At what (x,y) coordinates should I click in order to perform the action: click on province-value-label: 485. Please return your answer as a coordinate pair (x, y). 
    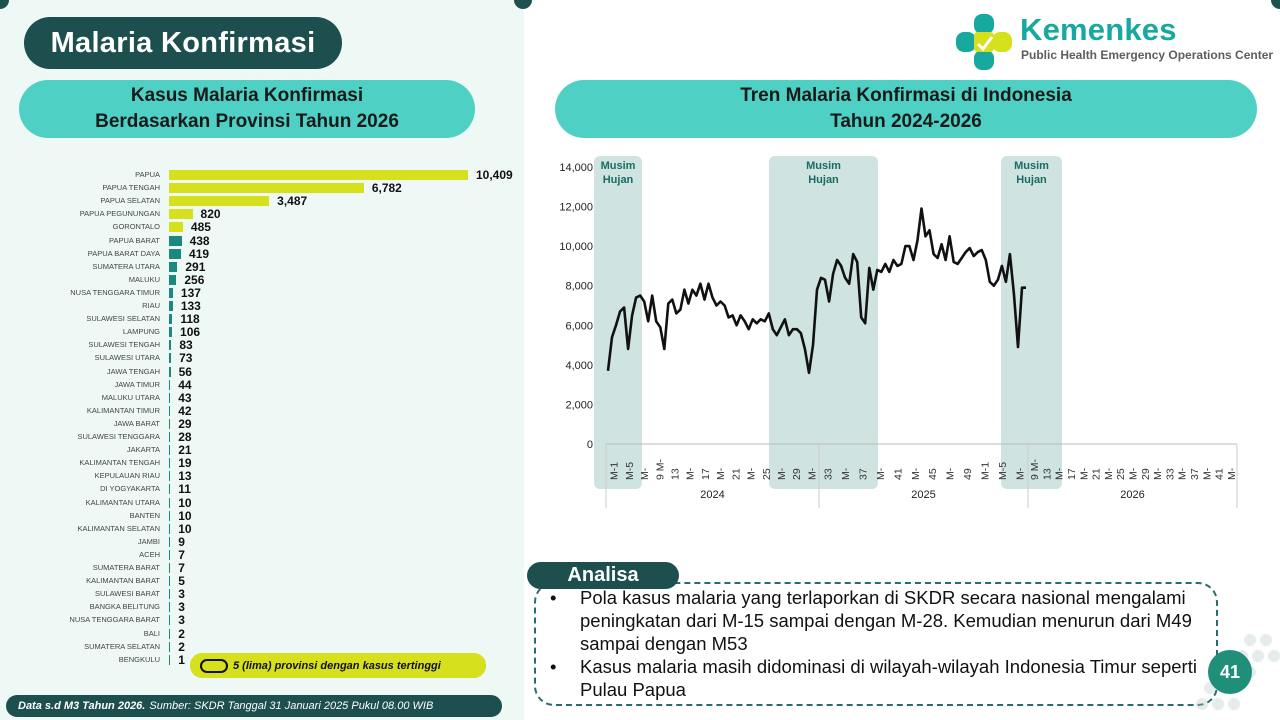
    Looking at the image, I should click on (200, 227).